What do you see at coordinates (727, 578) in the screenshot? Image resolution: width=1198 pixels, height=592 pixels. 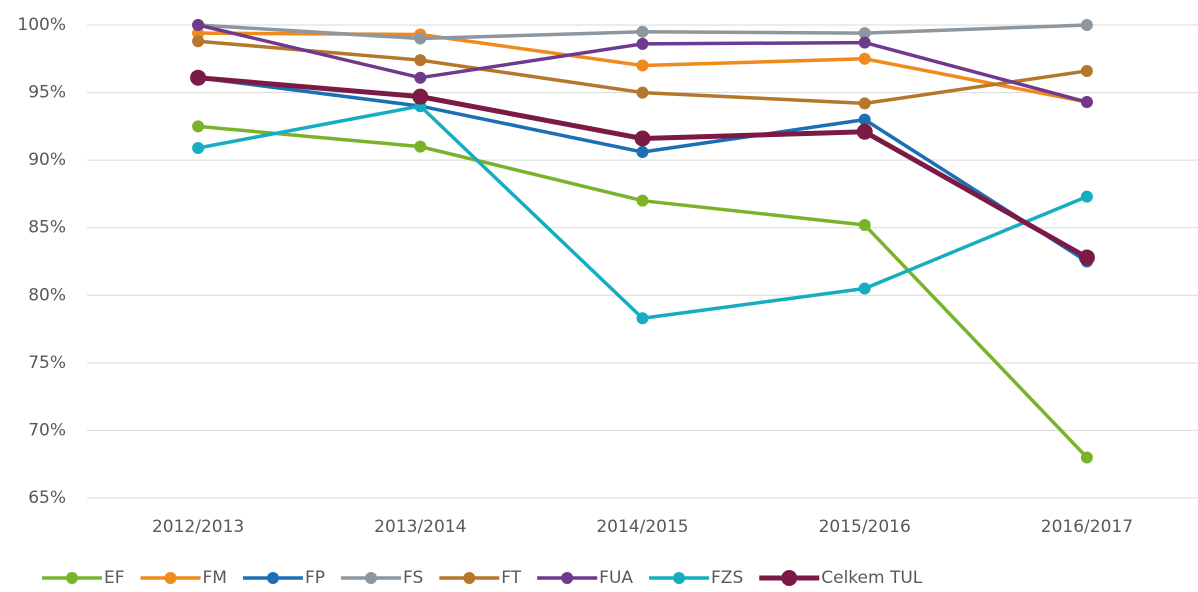 I see `legend-label: FZS` at bounding box center [727, 578].